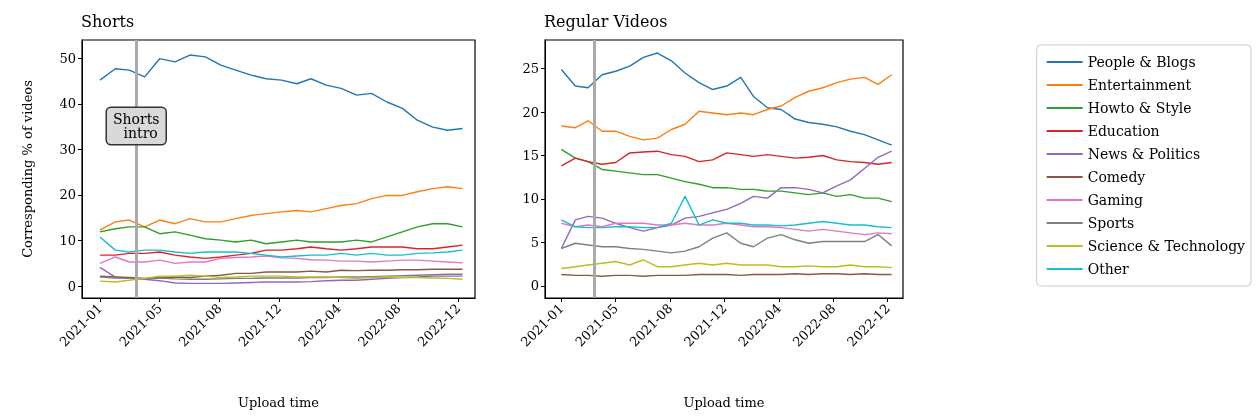 This screenshot has height=416, width=1259. Describe the element at coordinates (530, 156) in the screenshot. I see `y-tick-label: 15` at that location.